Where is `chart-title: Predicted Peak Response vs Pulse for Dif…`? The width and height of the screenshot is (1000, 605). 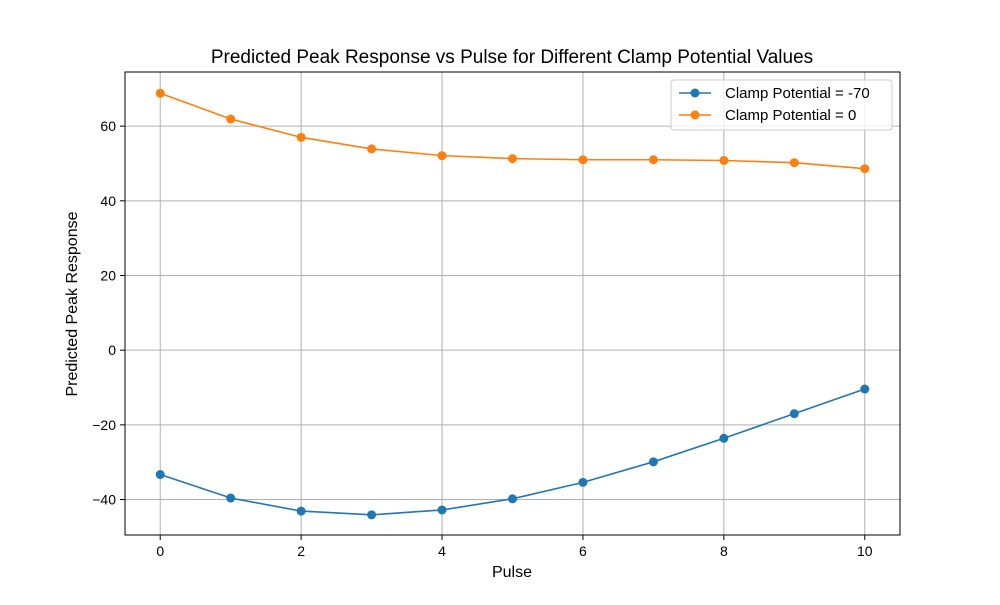
chart-title: Predicted Peak Response vs Pulse for Dif… is located at coordinates (512, 57).